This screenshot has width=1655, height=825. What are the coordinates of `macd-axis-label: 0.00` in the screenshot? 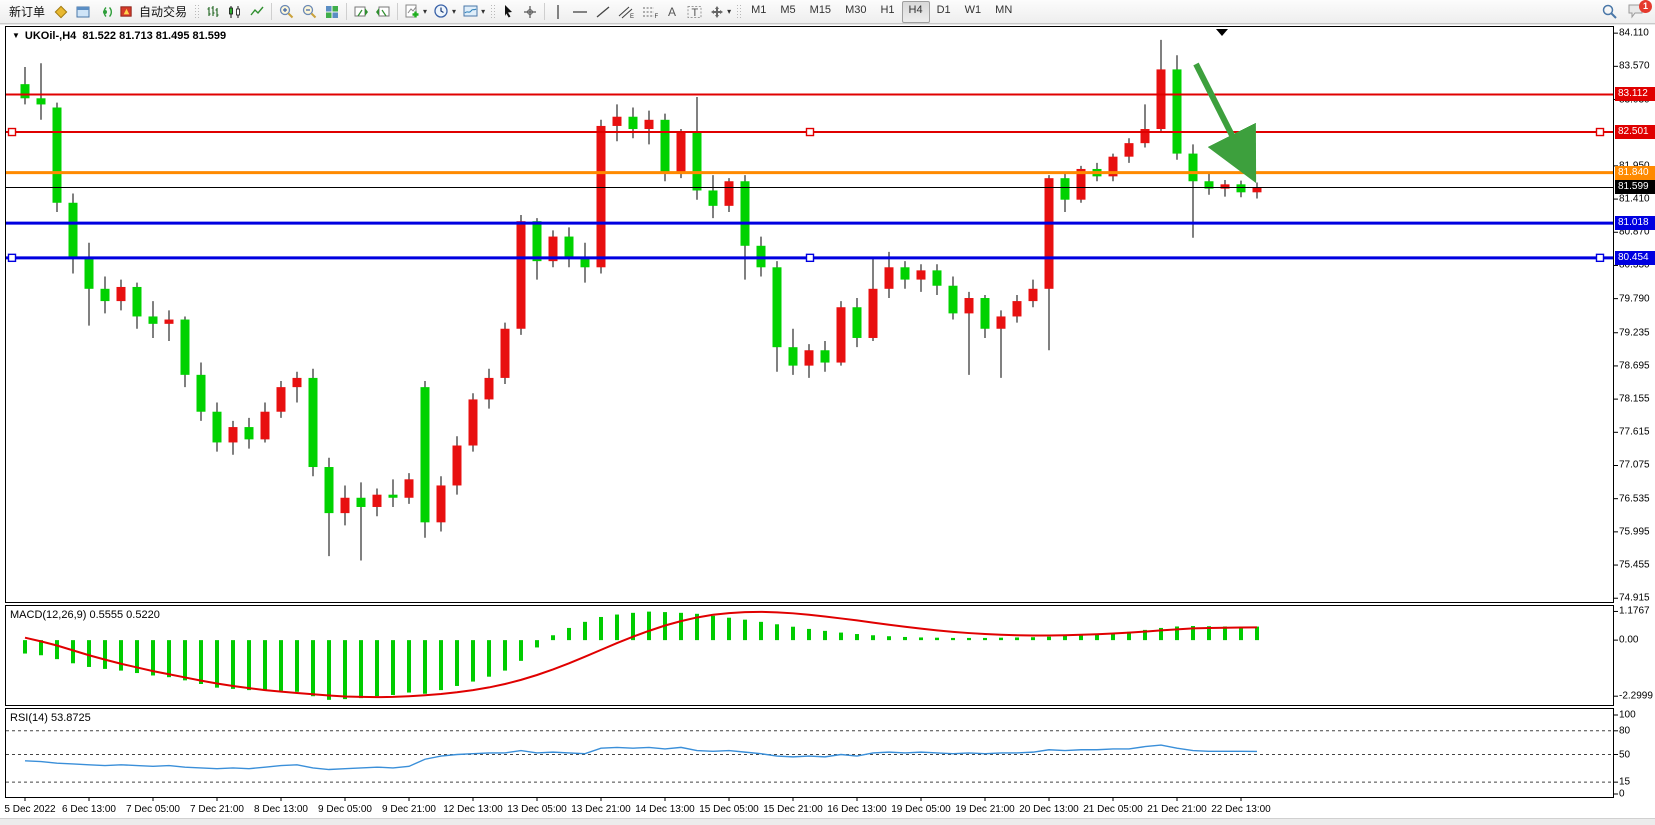 It's located at (1629, 640).